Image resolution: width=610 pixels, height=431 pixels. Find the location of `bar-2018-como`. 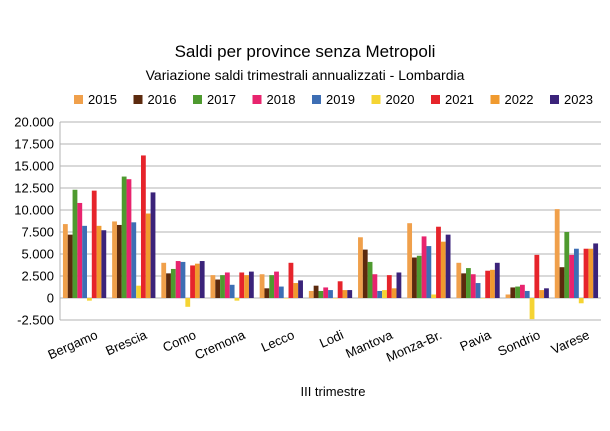

bar-2018-como is located at coordinates (178, 279).